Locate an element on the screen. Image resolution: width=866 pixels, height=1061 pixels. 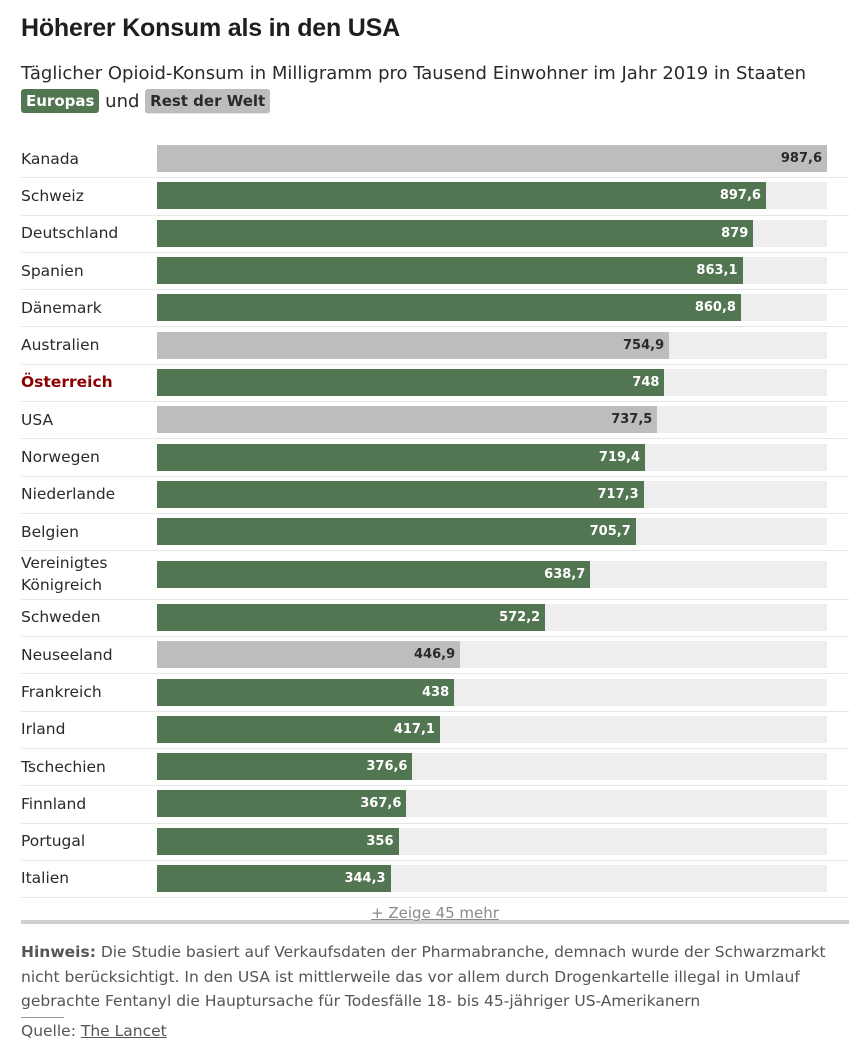
bar-label: Neuseeland is located at coordinates (67, 654).